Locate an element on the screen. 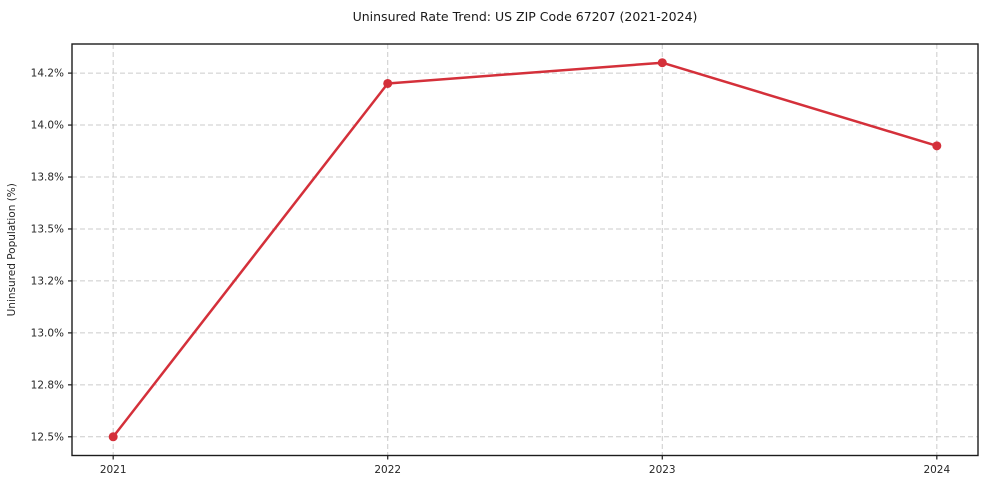 This screenshot has height=490, width=989. x-tick-label: 2023 is located at coordinates (662, 470).